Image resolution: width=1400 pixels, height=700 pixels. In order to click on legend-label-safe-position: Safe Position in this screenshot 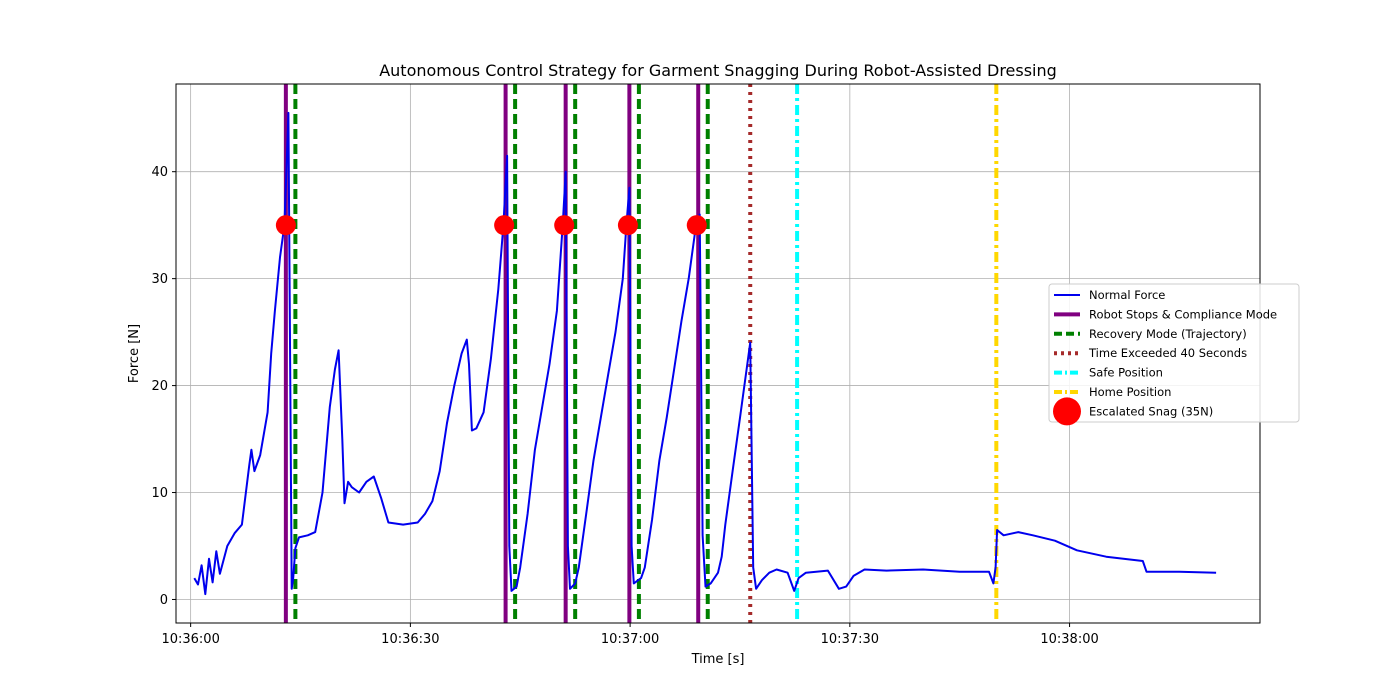, I will do `click(1126, 373)`.